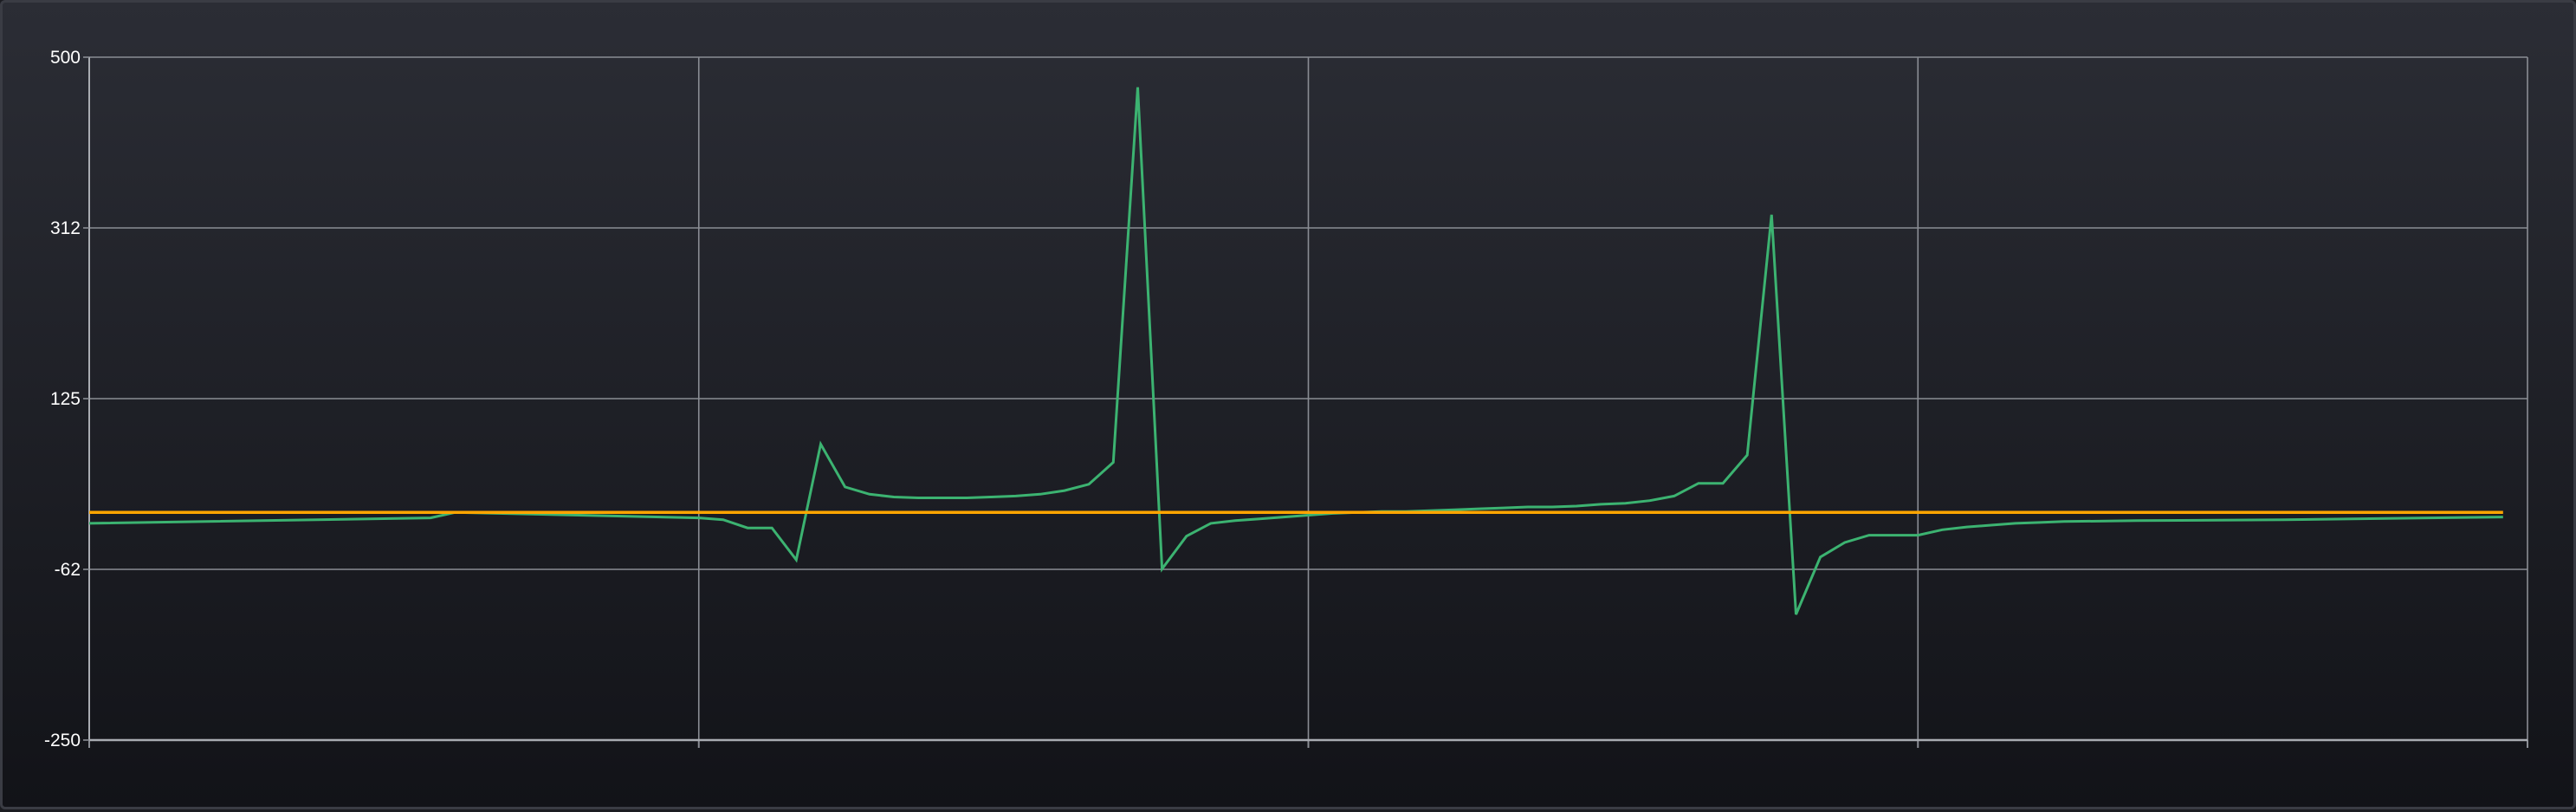 Image resolution: width=2576 pixels, height=812 pixels. I want to click on y-tick-label: -250, so click(62, 740).